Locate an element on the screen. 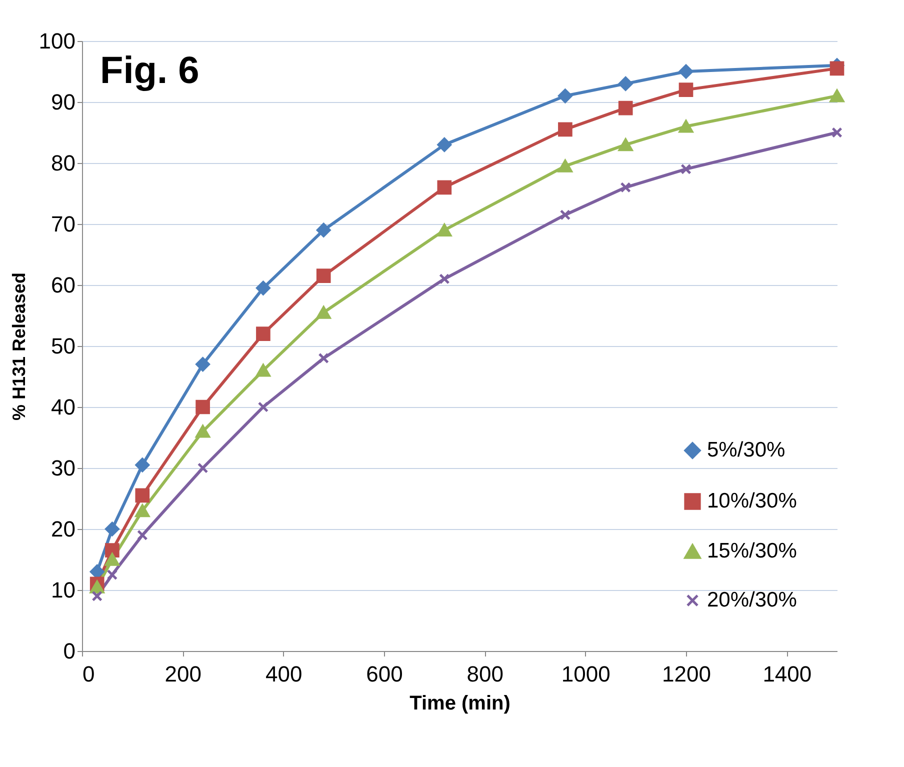 The height and width of the screenshot is (767, 904). y-tick-label: 60 is located at coordinates (63, 285).